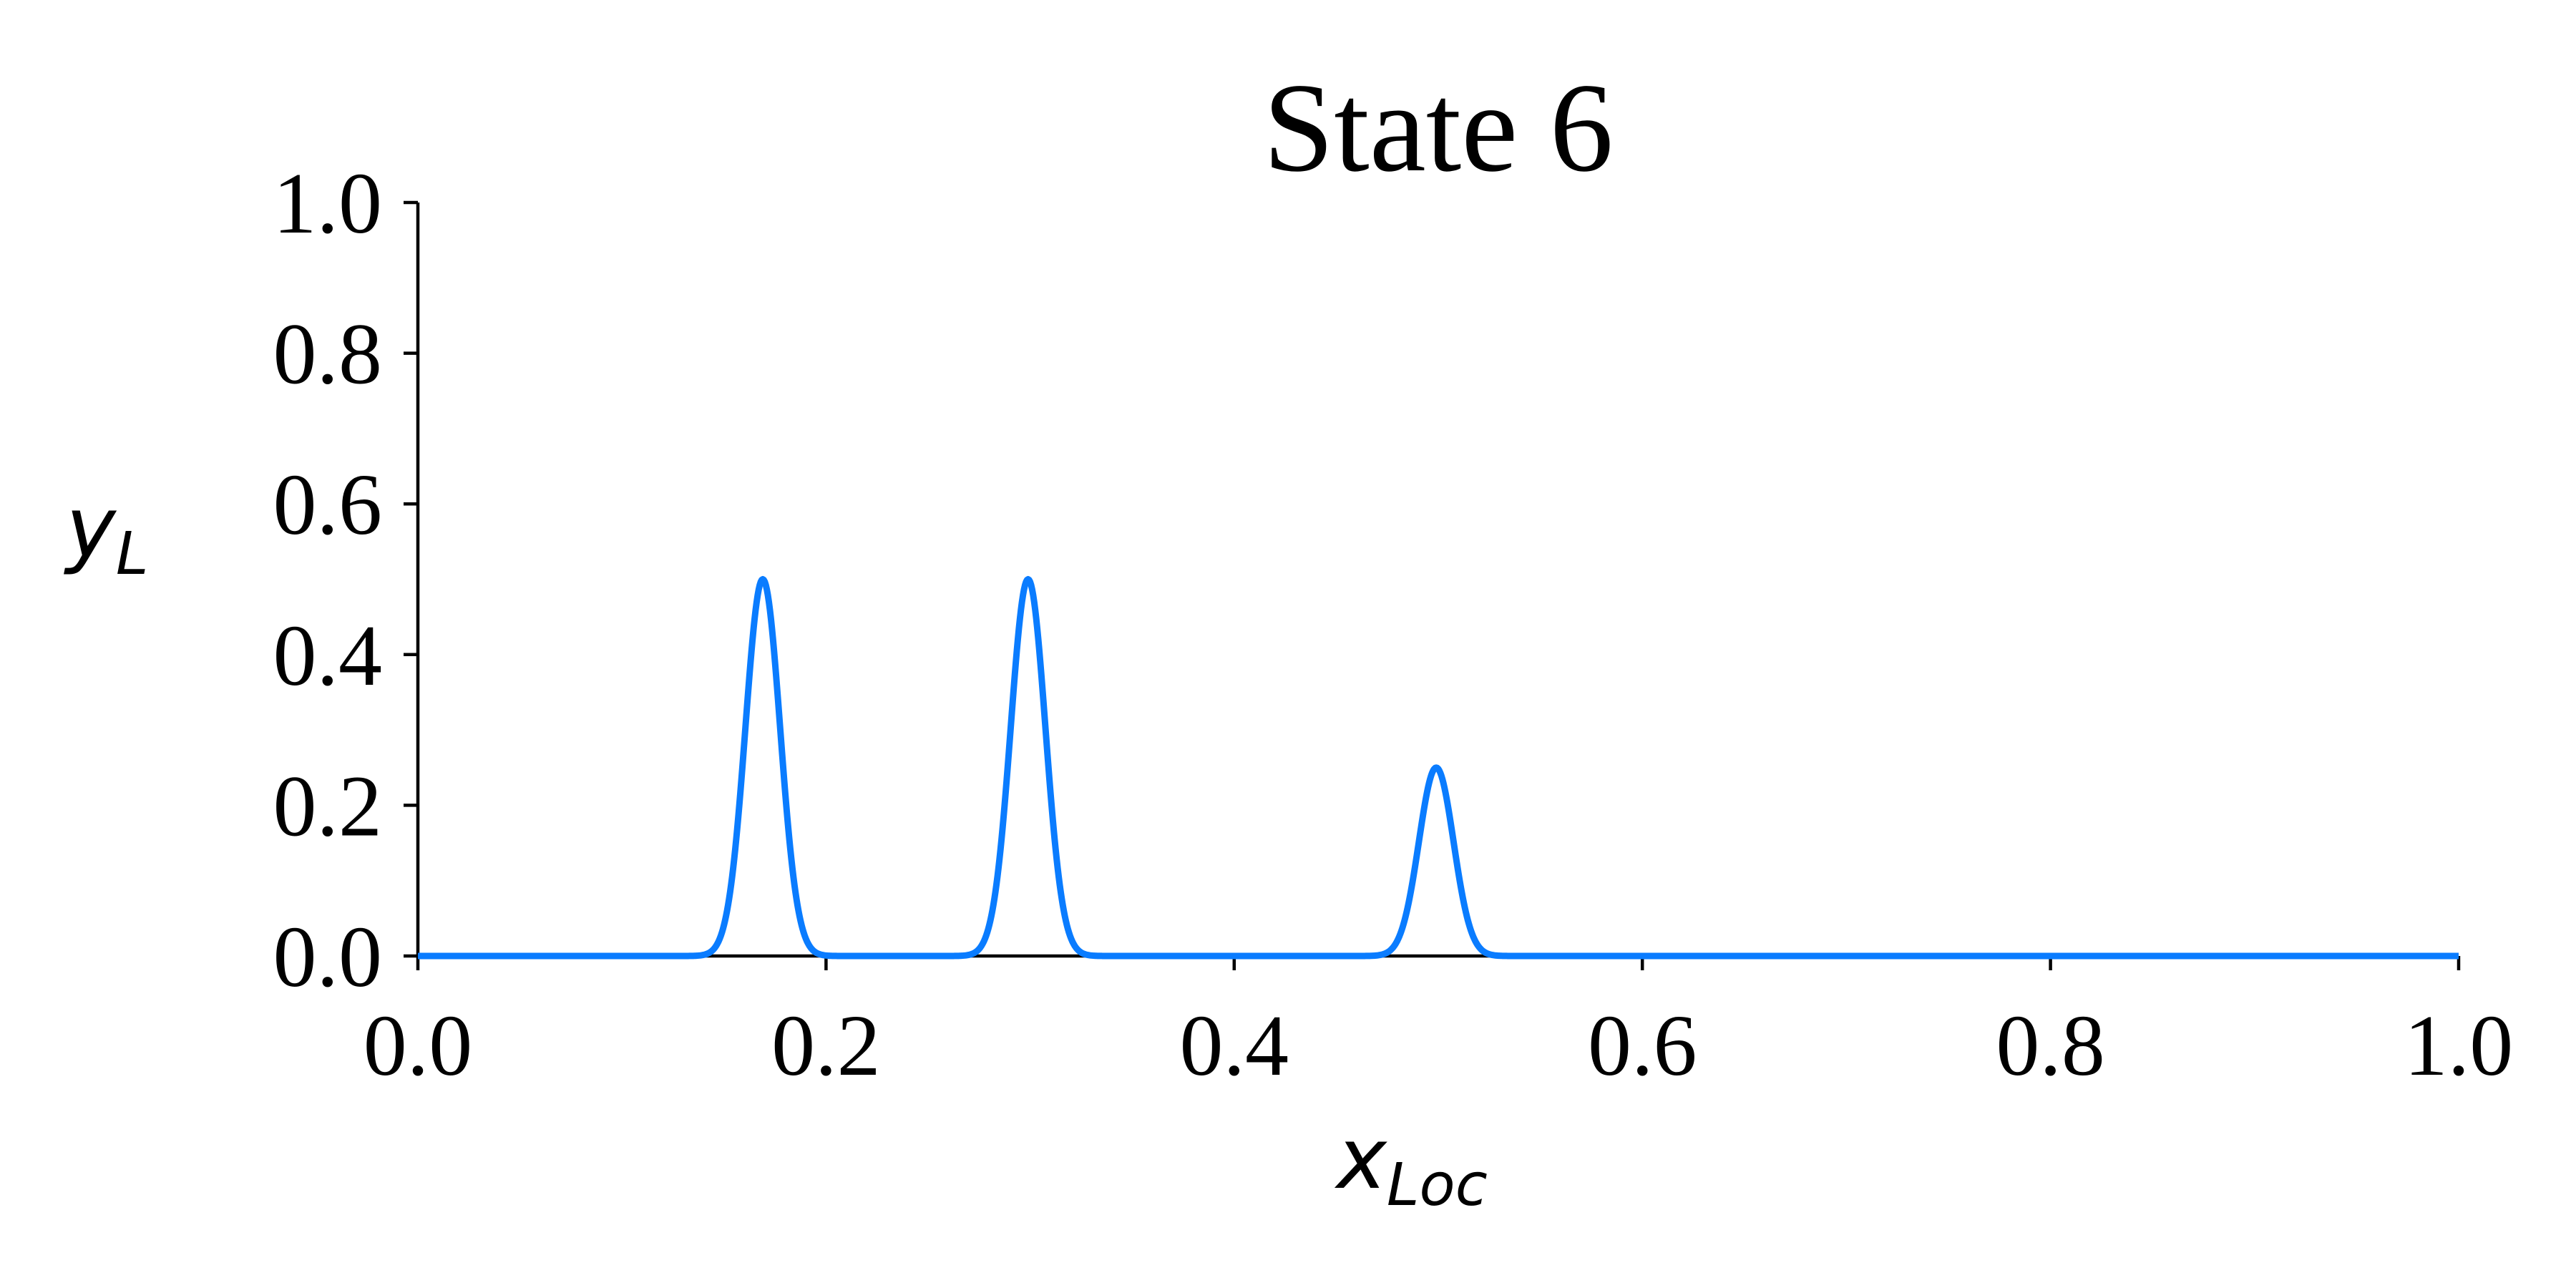  Describe the element at coordinates (1234, 1045) in the screenshot. I see `x-tick-label: 0.4` at that location.